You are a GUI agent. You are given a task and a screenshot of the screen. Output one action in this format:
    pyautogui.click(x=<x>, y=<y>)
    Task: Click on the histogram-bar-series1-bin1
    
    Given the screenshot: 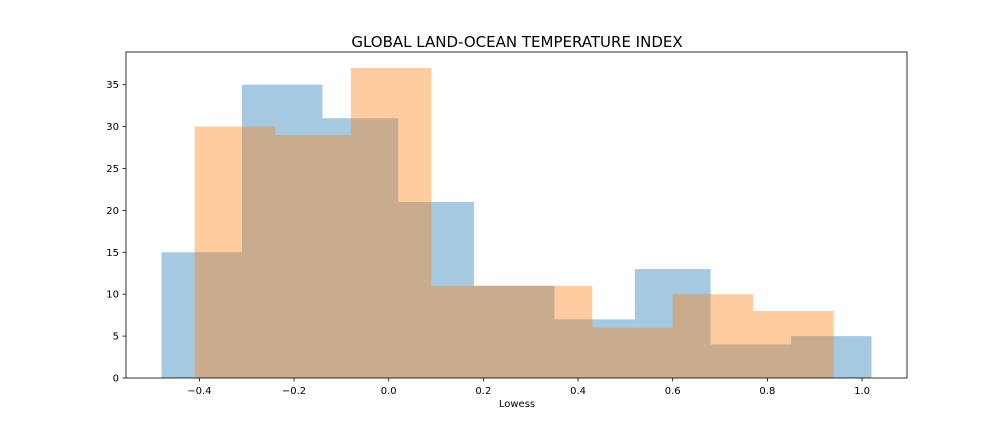 What is the action you would take?
    pyautogui.click(x=201, y=315)
    